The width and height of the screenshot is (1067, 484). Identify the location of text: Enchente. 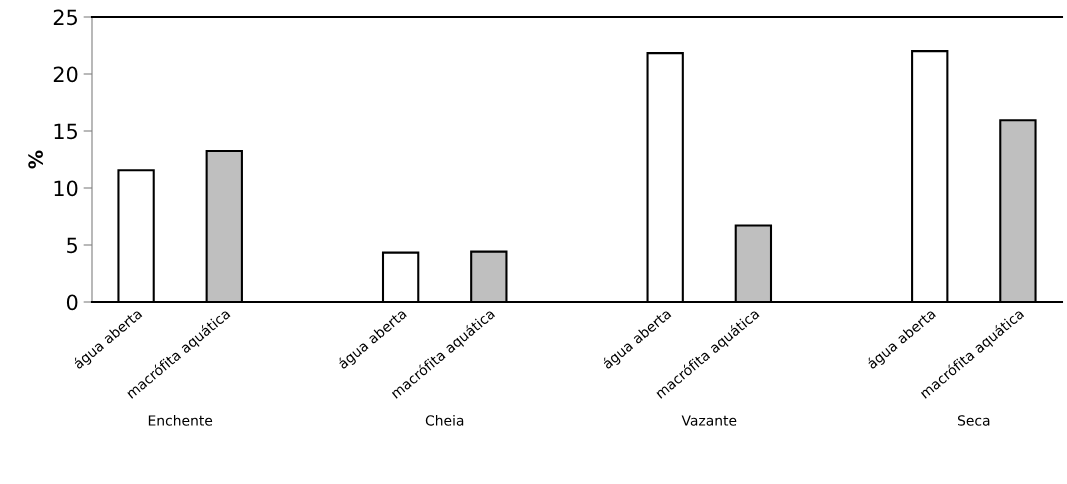
(180, 420).